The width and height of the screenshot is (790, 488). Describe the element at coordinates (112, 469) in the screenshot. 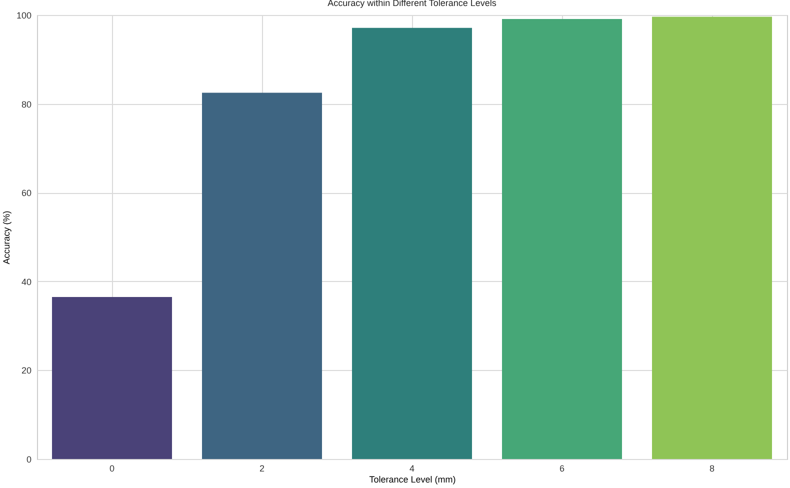

I see `x-tick-label: 0` at that location.